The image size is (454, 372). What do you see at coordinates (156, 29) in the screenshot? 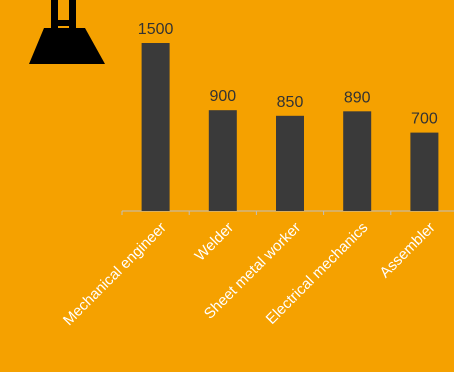
I see `value-label: 1500` at bounding box center [156, 29].